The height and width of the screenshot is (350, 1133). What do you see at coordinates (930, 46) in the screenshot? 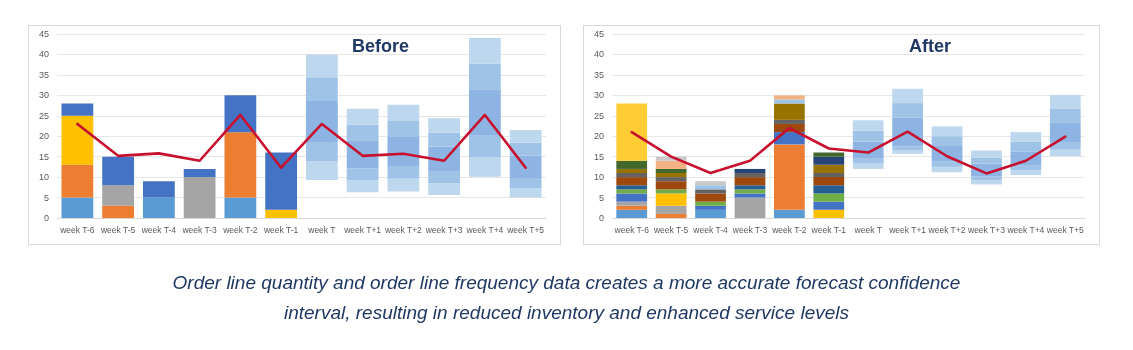
I see `chart-title: After` at bounding box center [930, 46].